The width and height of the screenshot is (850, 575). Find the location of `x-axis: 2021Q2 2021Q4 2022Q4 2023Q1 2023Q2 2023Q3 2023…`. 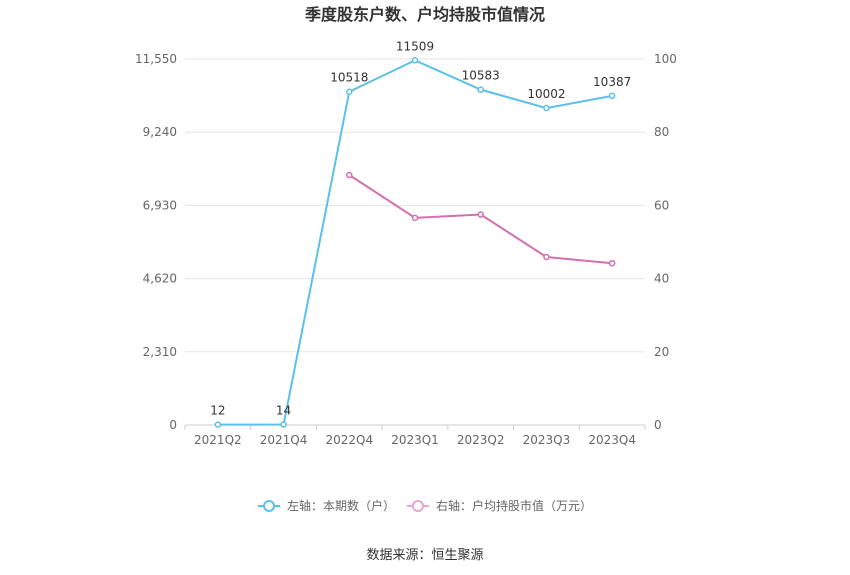

x-axis: 2021Q2 2021Q4 2022Q4 2023Q1 2023Q2 2023Q3 2023… is located at coordinates (415, 440).